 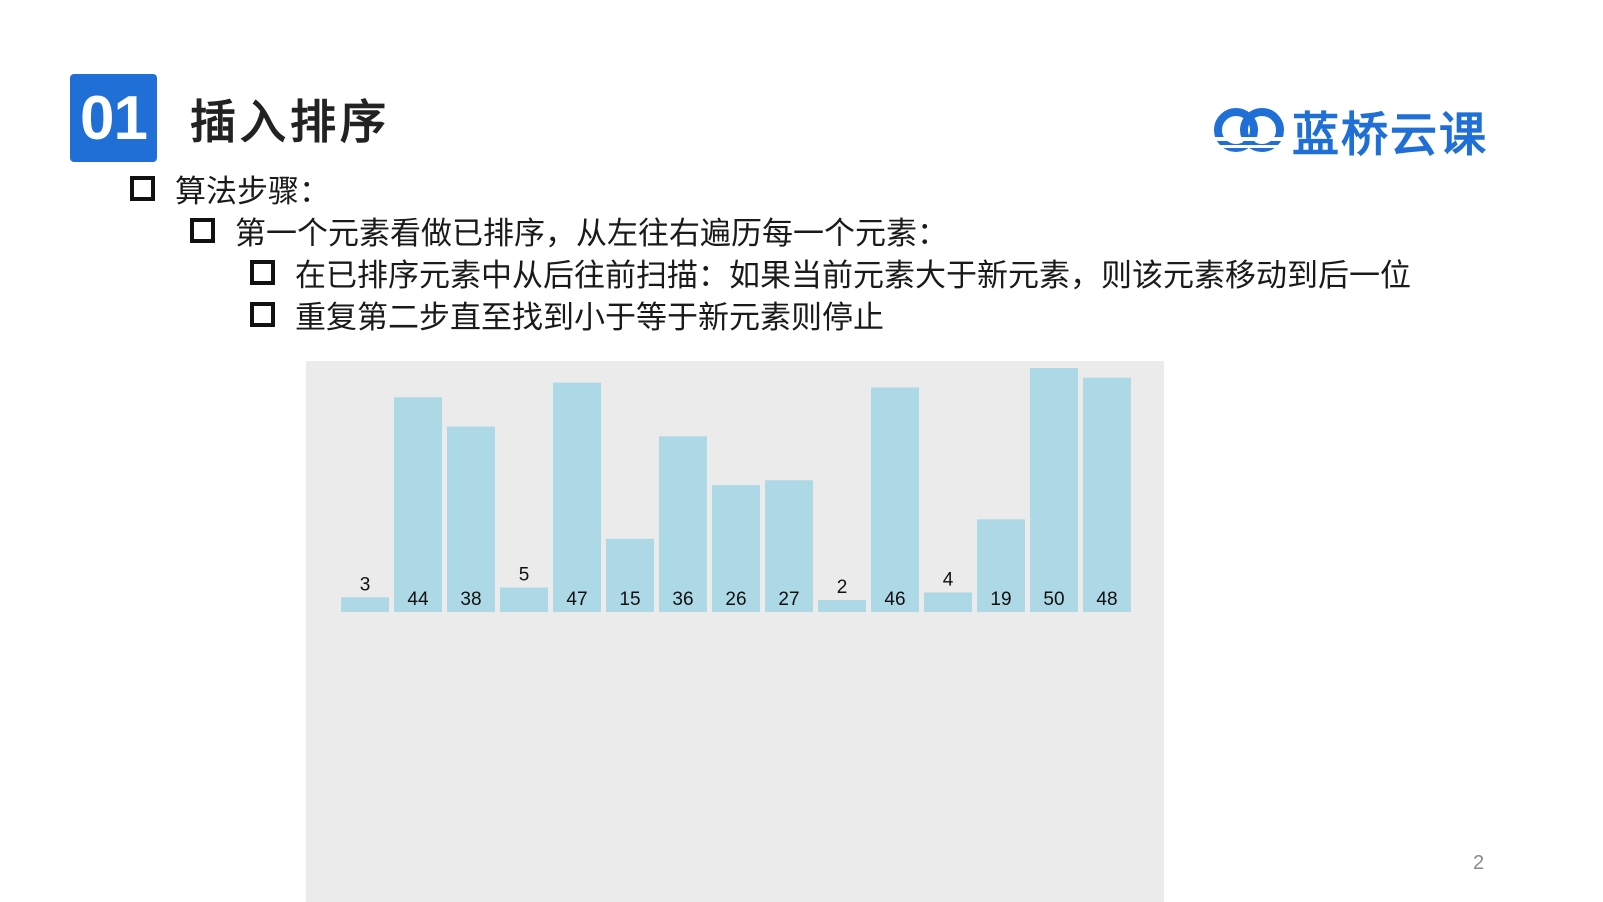 I want to click on bar-label-11: 4, so click(x=948, y=579).